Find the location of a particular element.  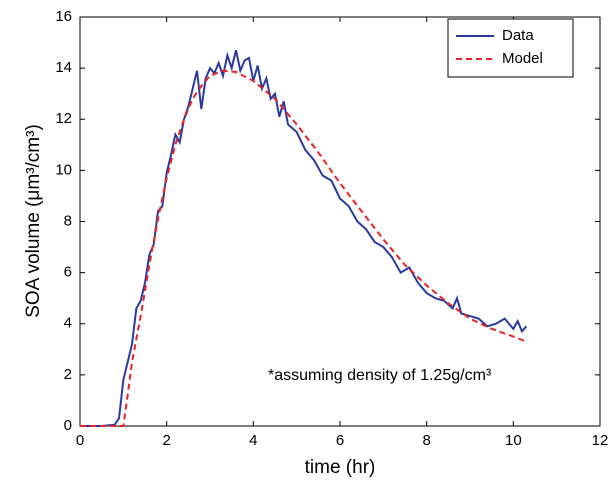

x-tick-label: 0 is located at coordinates (80, 440).